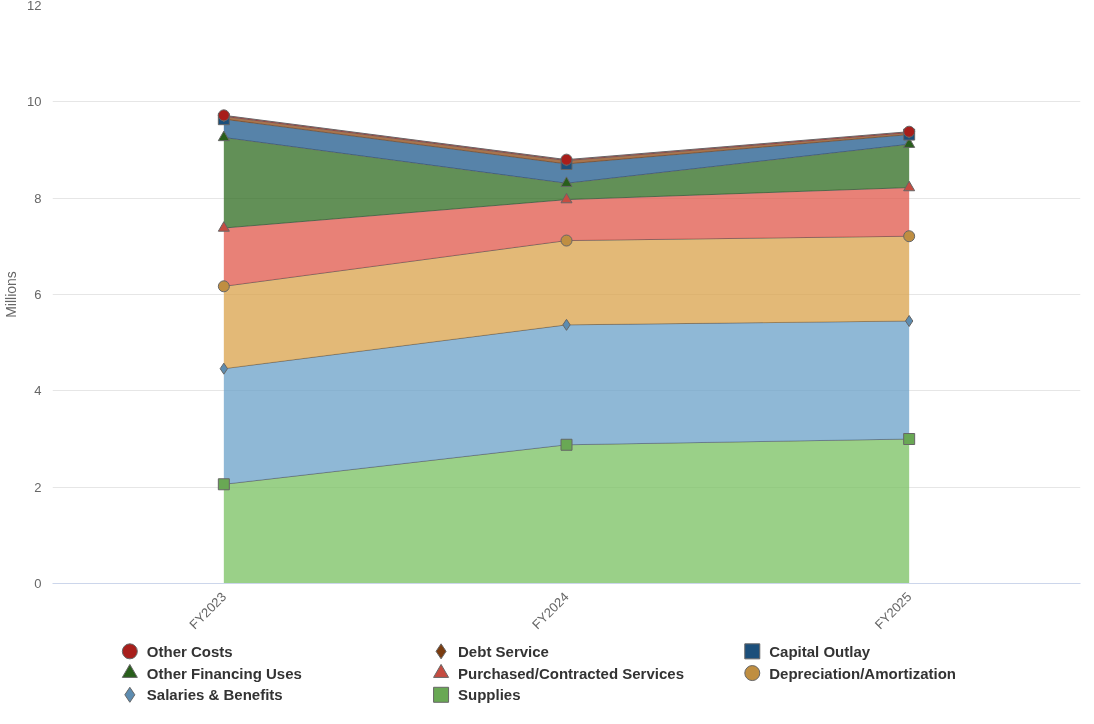 This screenshot has width=1094, height=724. Describe the element at coordinates (503, 651) in the screenshot. I see `legend-label: Debt Service` at that location.